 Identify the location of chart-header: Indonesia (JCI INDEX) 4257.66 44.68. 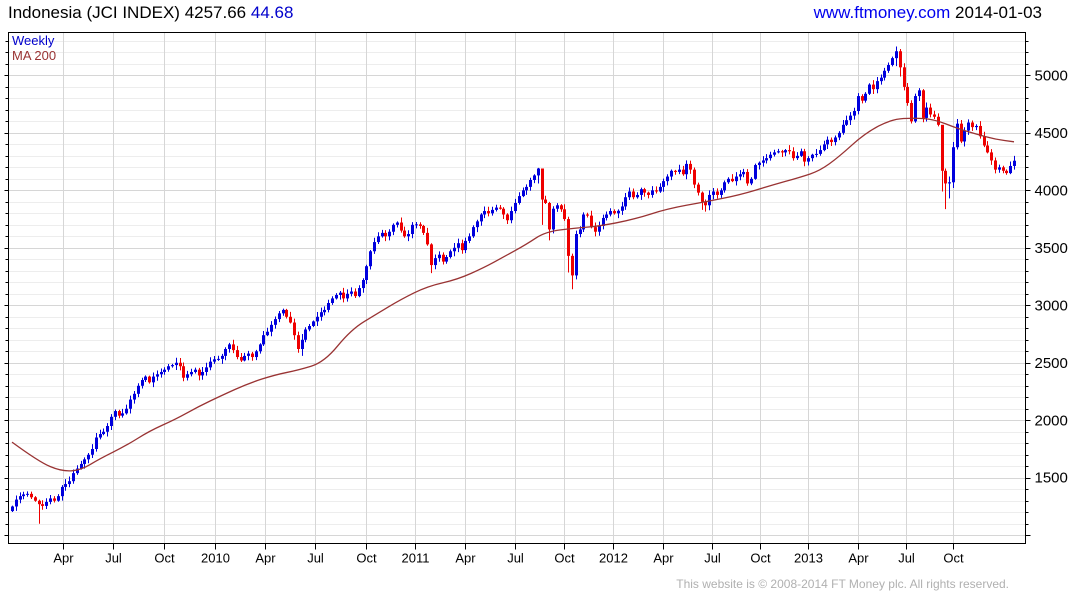
(150, 13).